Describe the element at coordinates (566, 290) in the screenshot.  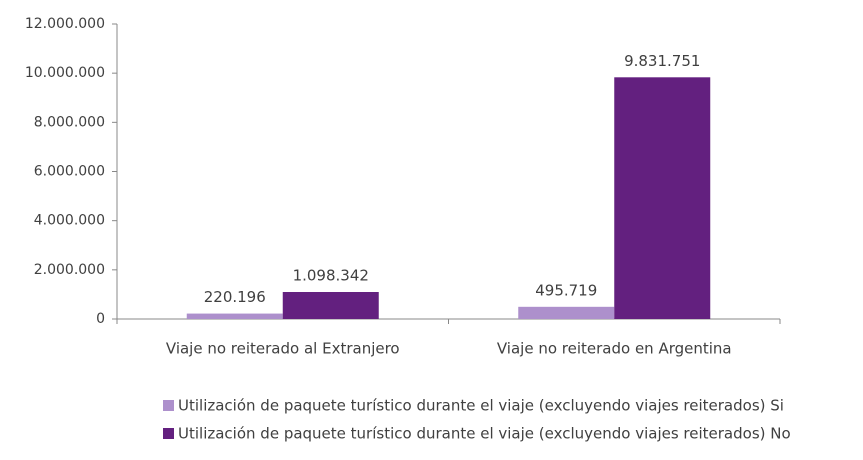
I see `value-label: 495.719` at that location.